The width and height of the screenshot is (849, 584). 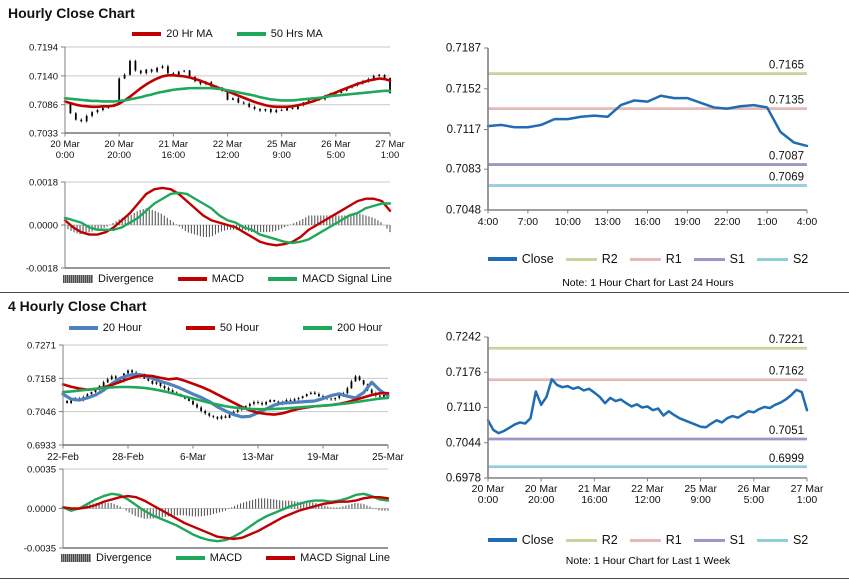 I want to click on hourly-macd-legend: Divergence MACD MACD Signal Line, so click(x=227, y=279).